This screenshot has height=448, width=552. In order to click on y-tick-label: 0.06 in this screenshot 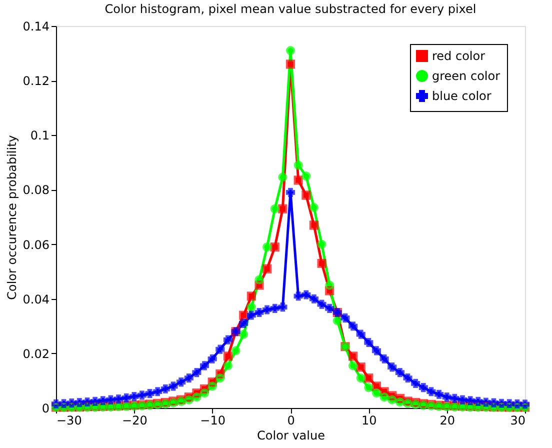, I will do `click(36, 245)`.